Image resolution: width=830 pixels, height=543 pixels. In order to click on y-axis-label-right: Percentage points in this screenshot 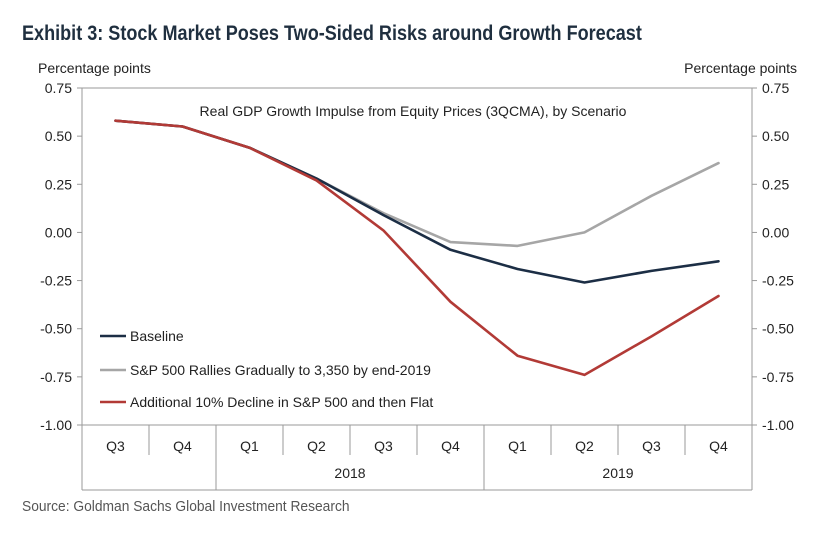, I will do `click(740, 68)`.